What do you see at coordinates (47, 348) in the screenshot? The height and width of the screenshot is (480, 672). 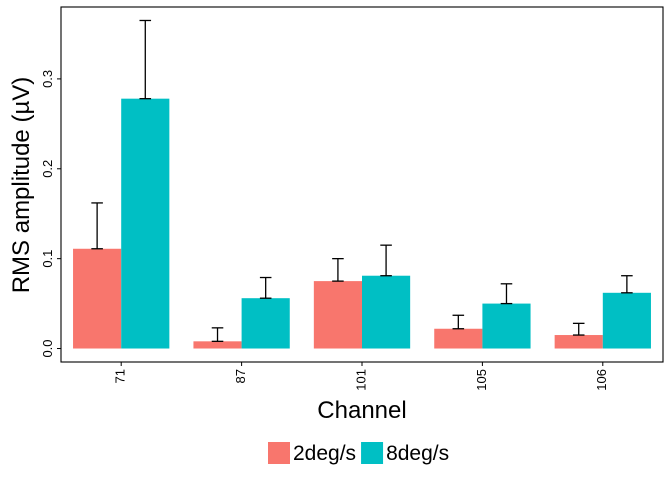 I see `y-tick-label-0.0: 0.0` at bounding box center [47, 348].